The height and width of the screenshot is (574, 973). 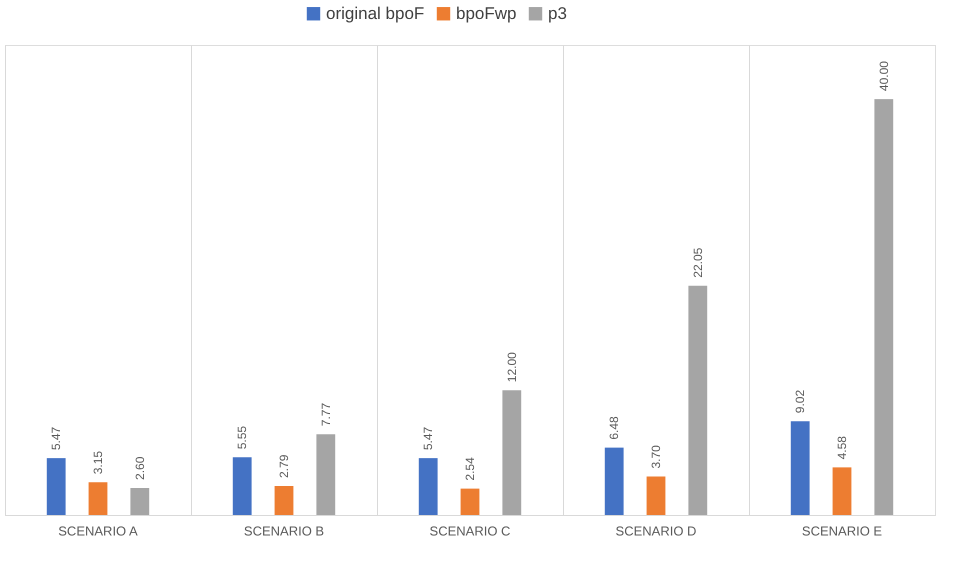 What do you see at coordinates (656, 531) in the screenshot?
I see `x-tick-label: SCENARIO D` at bounding box center [656, 531].